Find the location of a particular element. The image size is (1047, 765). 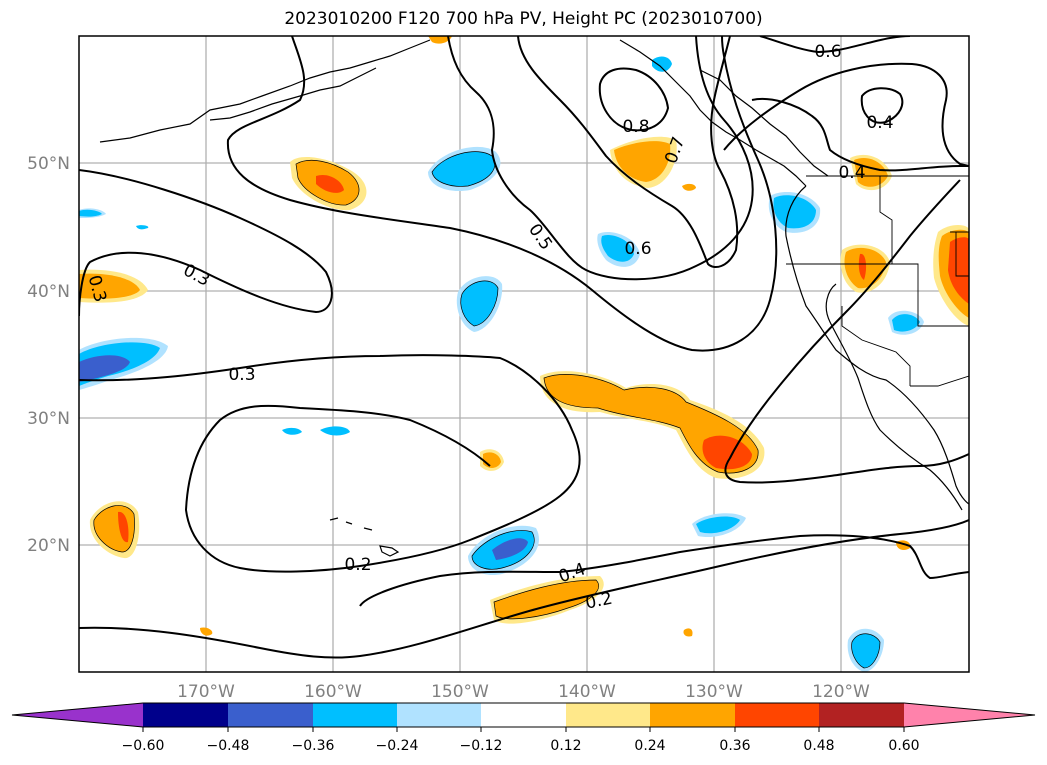

contour-label: 0.8 is located at coordinates (635, 127).